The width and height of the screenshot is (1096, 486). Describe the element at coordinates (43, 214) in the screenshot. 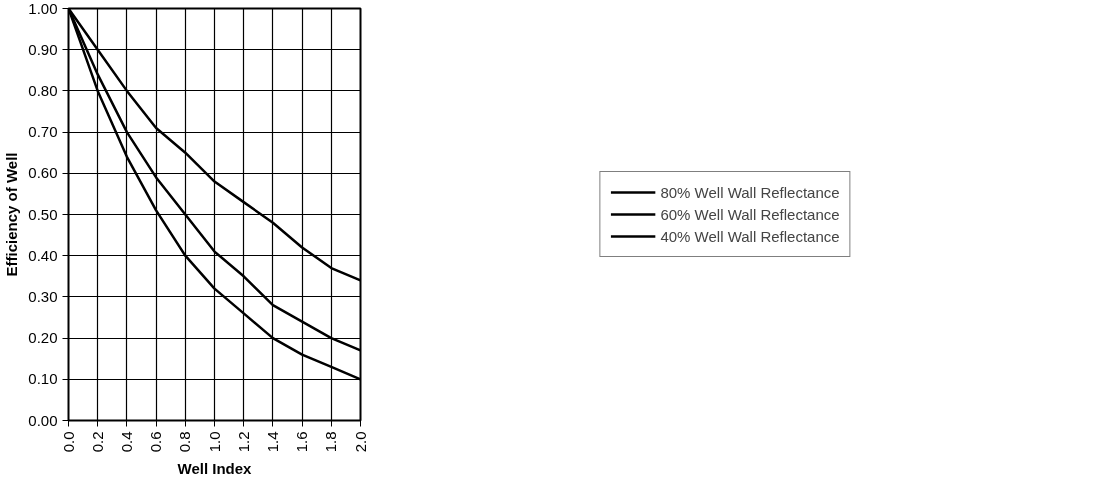

I see `y-tick-label: 0.50` at that location.